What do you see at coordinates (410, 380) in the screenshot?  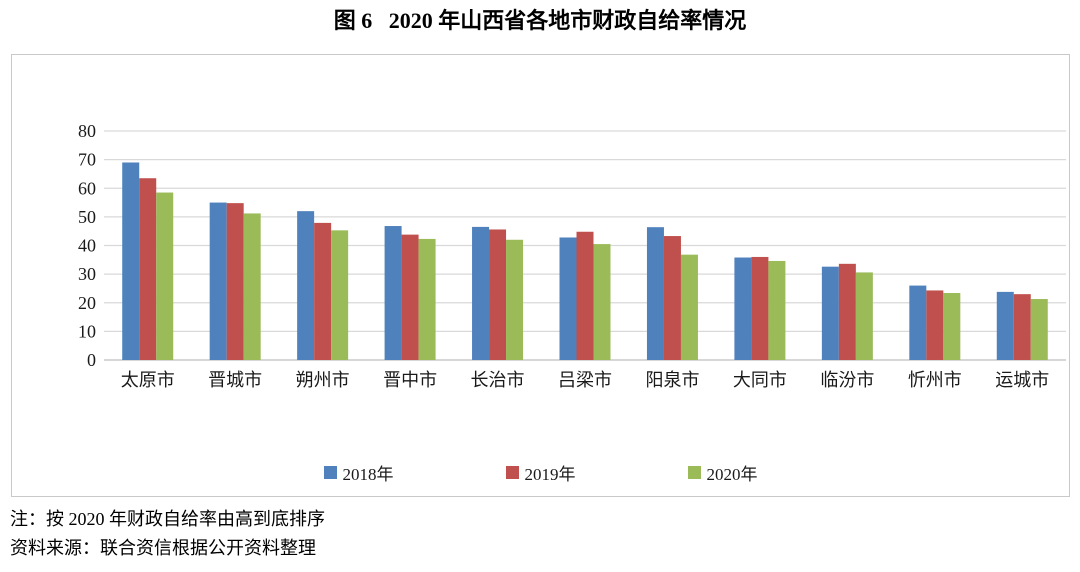 I see `x-axis-category-label: 晋中市` at bounding box center [410, 380].